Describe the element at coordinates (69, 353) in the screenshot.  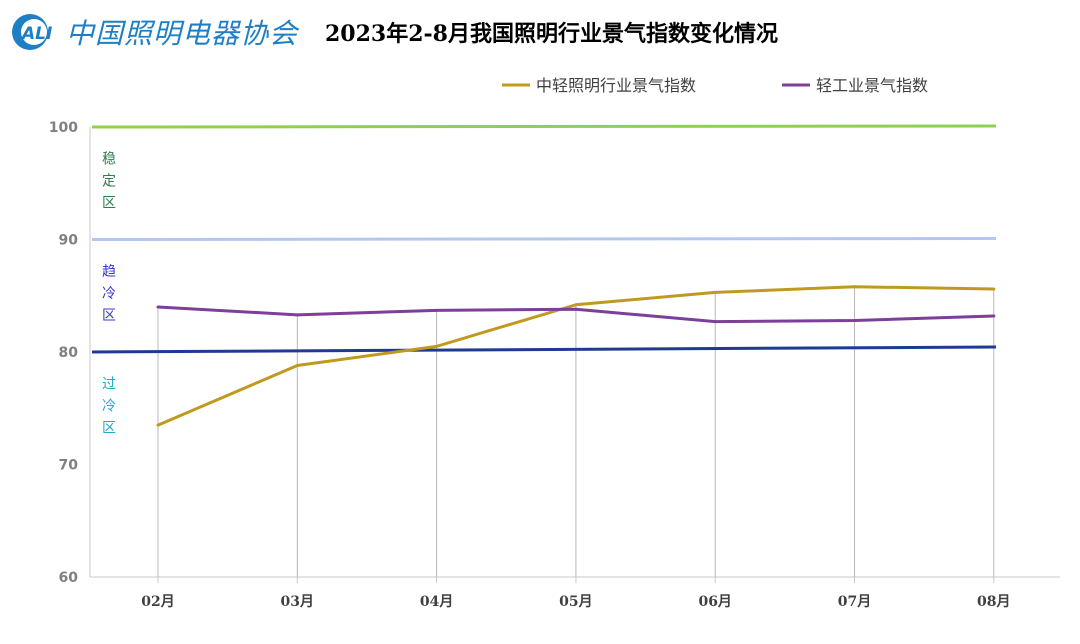
I see `y-tick-label-80: 80` at that location.